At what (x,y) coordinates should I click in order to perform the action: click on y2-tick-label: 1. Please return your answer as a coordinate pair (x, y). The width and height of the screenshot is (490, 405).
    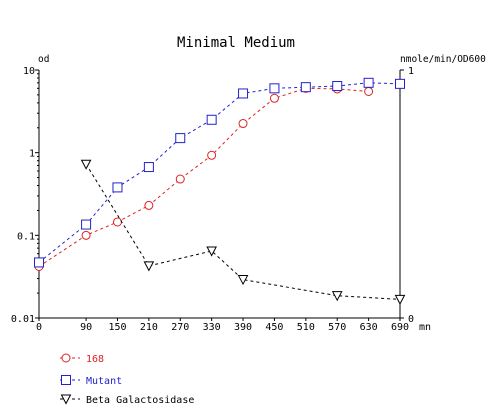
    Looking at the image, I should click on (411, 71).